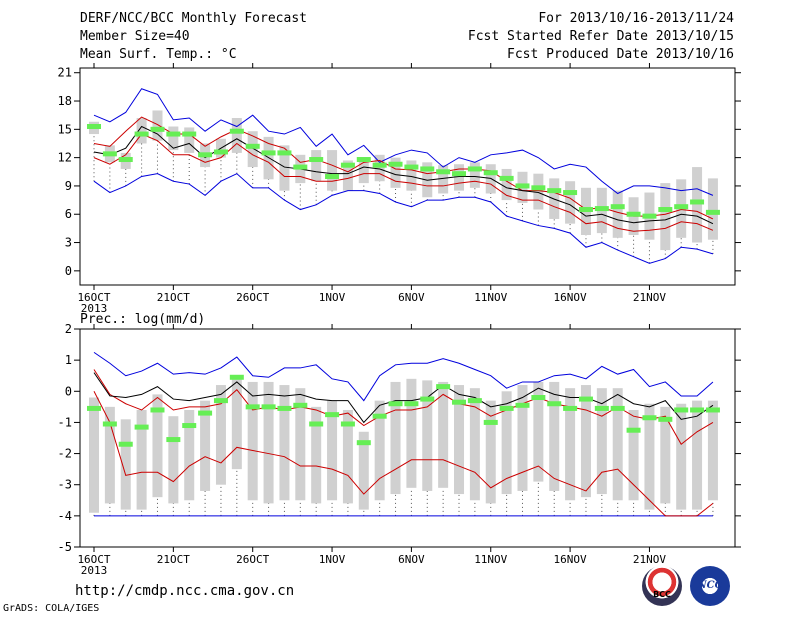  I want to click on y-tick-label: 9, so click(68, 186).